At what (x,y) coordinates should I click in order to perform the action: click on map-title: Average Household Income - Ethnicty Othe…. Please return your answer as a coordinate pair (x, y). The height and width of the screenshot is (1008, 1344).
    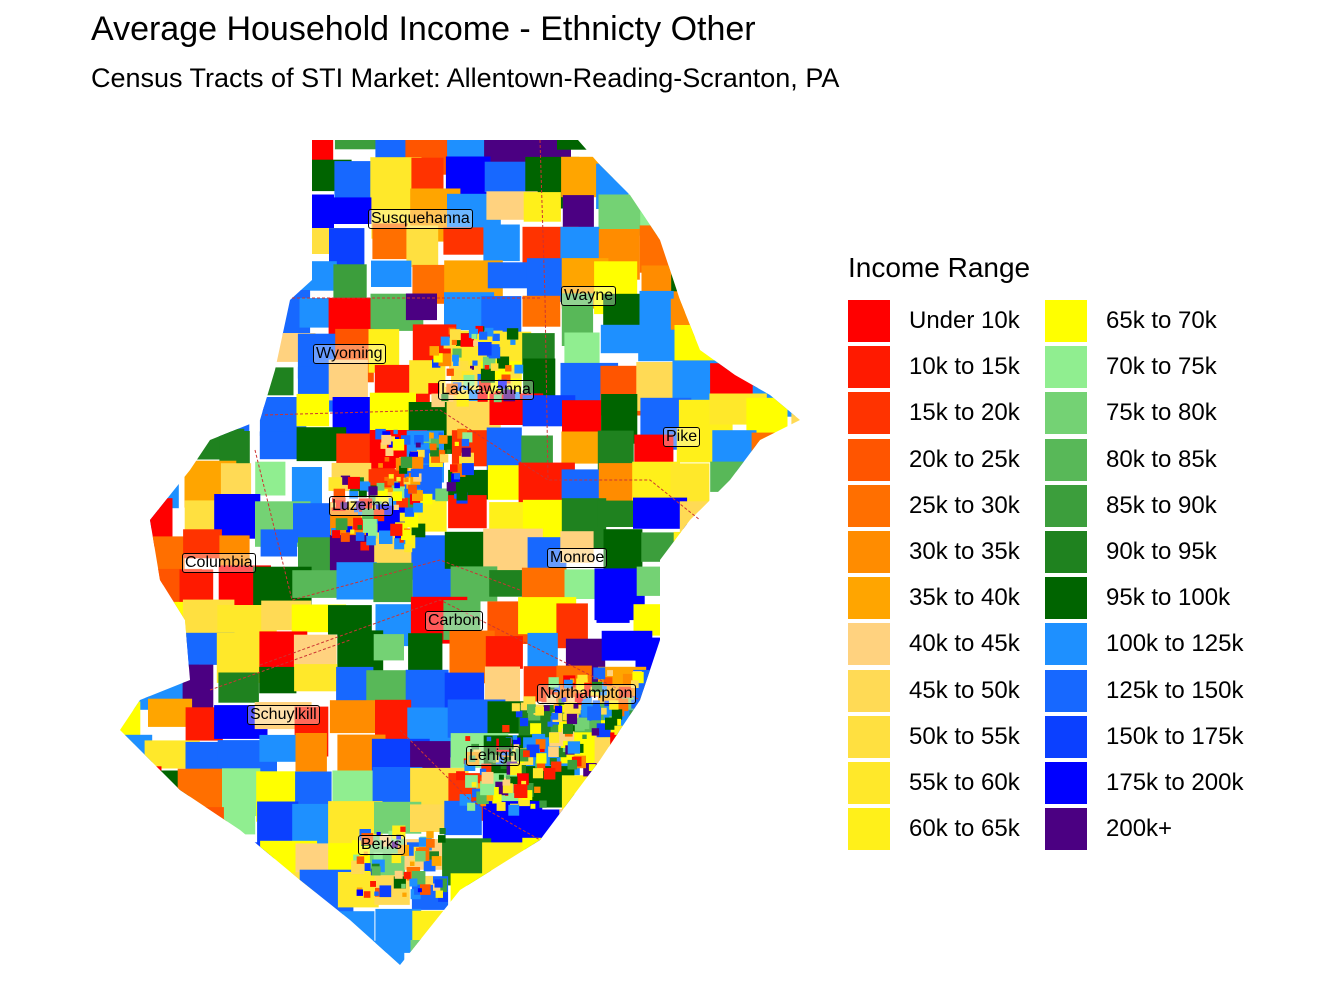
    Looking at the image, I should click on (423, 29).